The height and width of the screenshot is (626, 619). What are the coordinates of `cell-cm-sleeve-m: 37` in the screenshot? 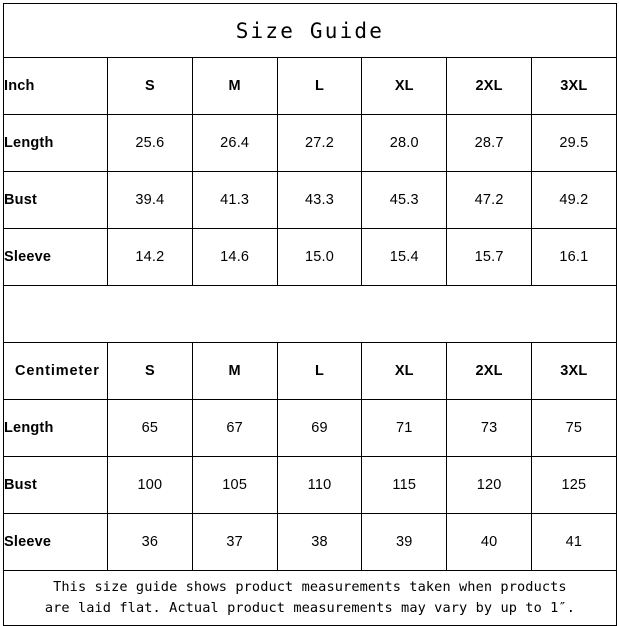 It's located at (234, 542).